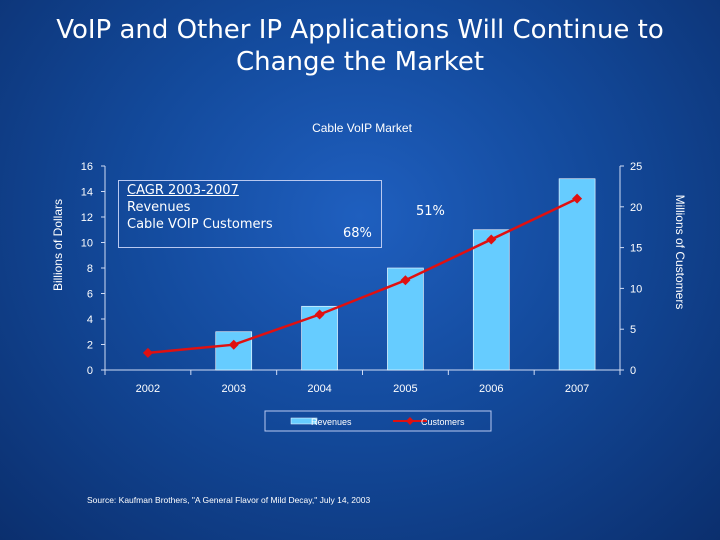 The height and width of the screenshot is (540, 720). I want to click on x-tick-label: 2003, so click(234, 389).